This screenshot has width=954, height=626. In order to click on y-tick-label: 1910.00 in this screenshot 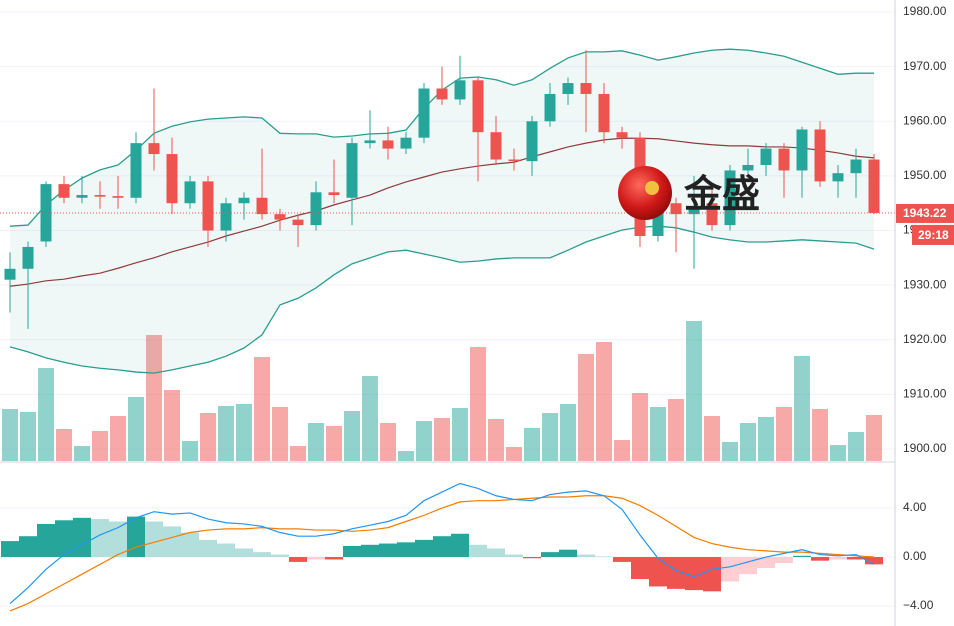, I will do `click(925, 394)`.